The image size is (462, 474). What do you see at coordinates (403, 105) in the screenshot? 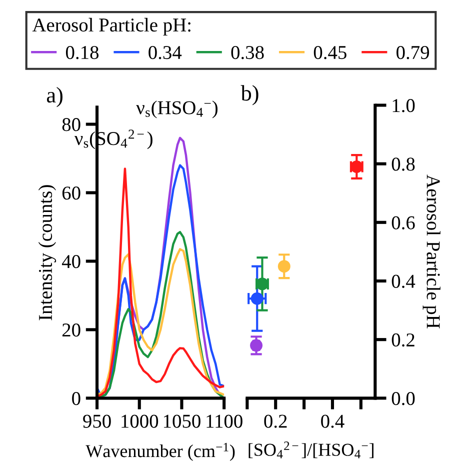
I see `text: 1.0` at bounding box center [403, 105].